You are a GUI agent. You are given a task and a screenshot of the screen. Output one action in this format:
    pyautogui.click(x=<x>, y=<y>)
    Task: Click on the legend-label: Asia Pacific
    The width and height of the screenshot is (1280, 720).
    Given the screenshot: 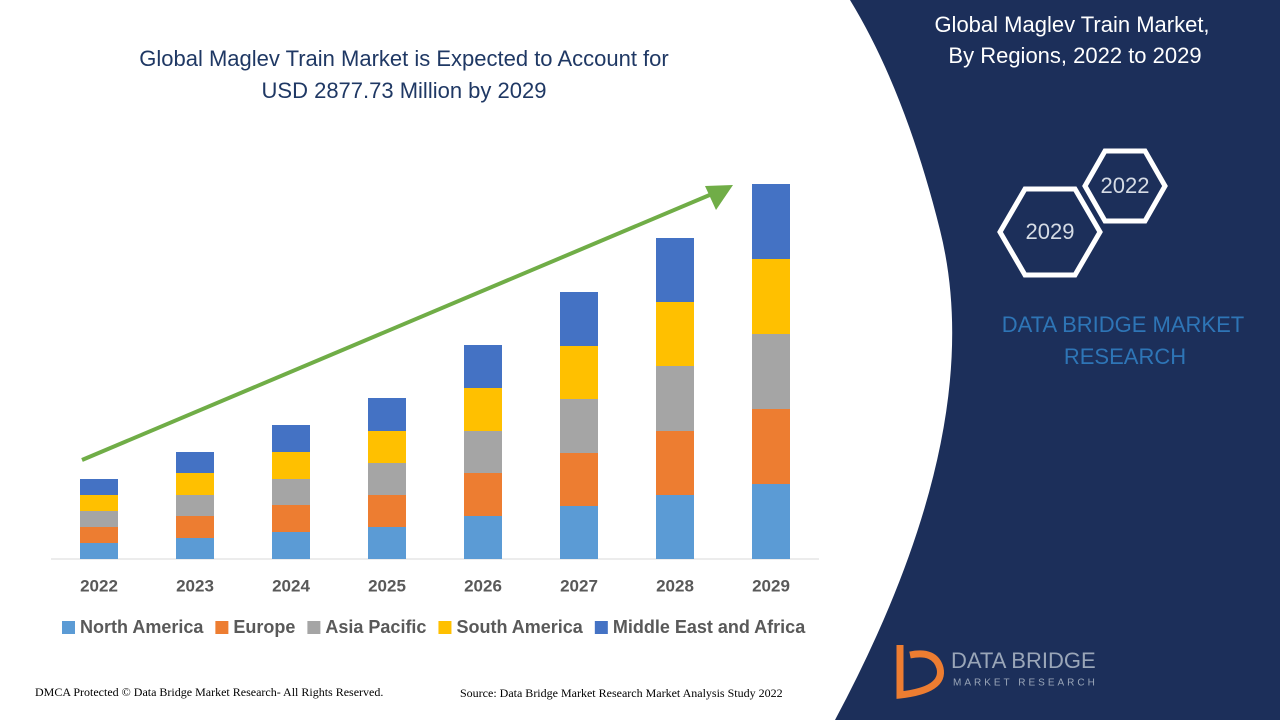 What is the action you would take?
    pyautogui.click(x=375, y=627)
    